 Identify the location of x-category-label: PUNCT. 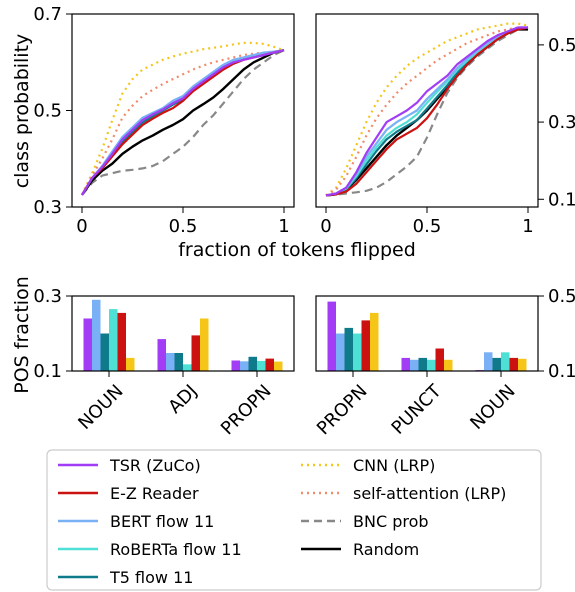
(417, 409).